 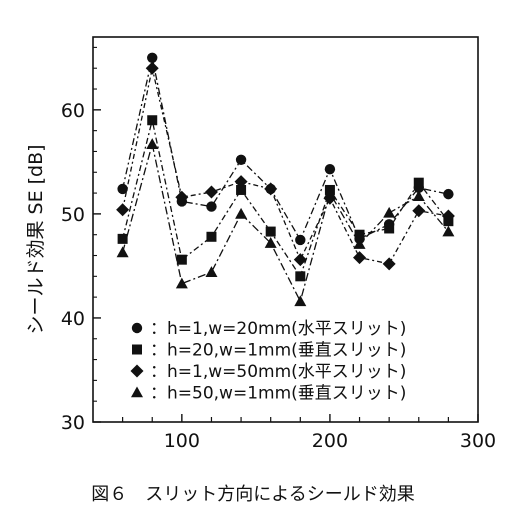 What do you see at coordinates (73, 423) in the screenshot?
I see `y-tick-label: 30` at bounding box center [73, 423].